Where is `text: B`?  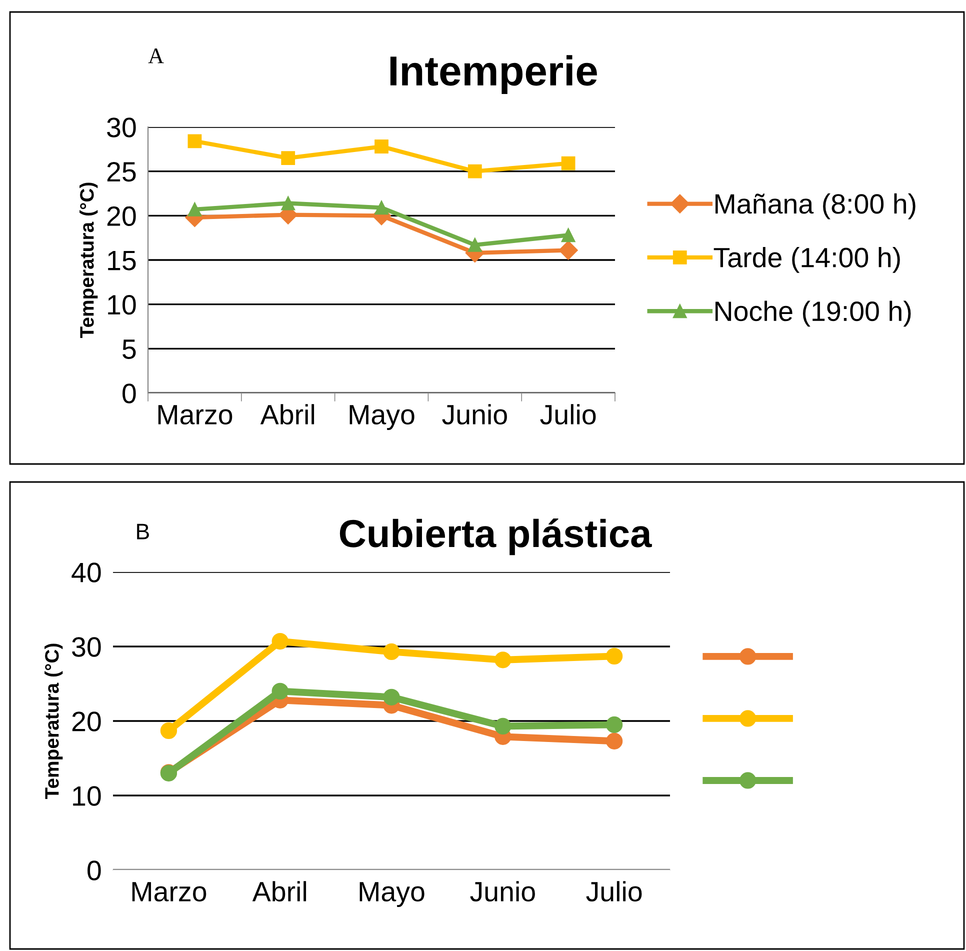
text: B is located at coordinates (143, 532).